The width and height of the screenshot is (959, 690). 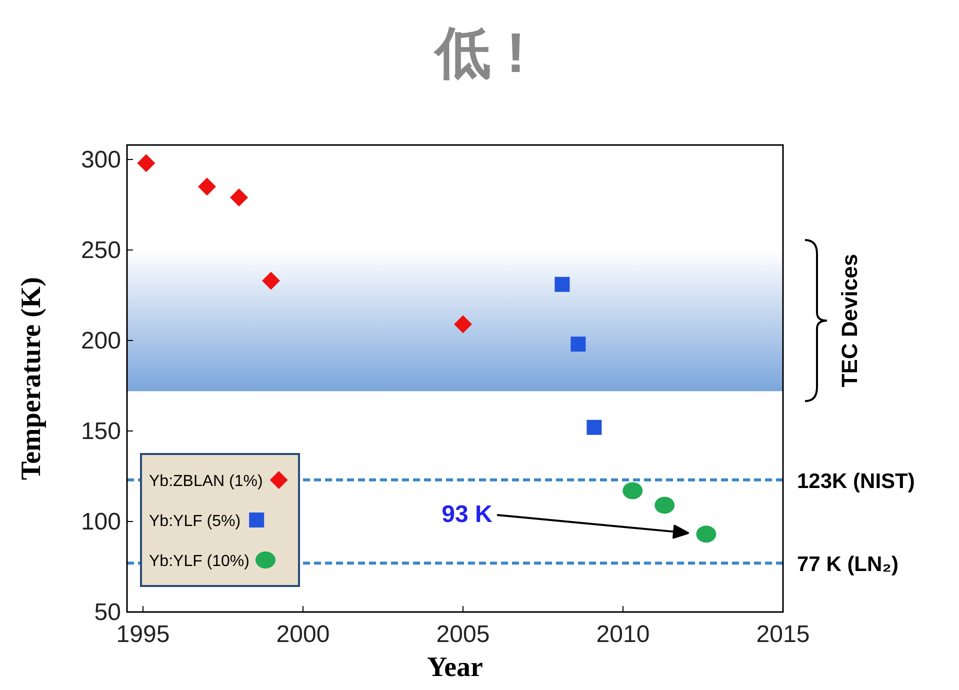 I want to click on x-tick-label: 2005, so click(x=463, y=634).